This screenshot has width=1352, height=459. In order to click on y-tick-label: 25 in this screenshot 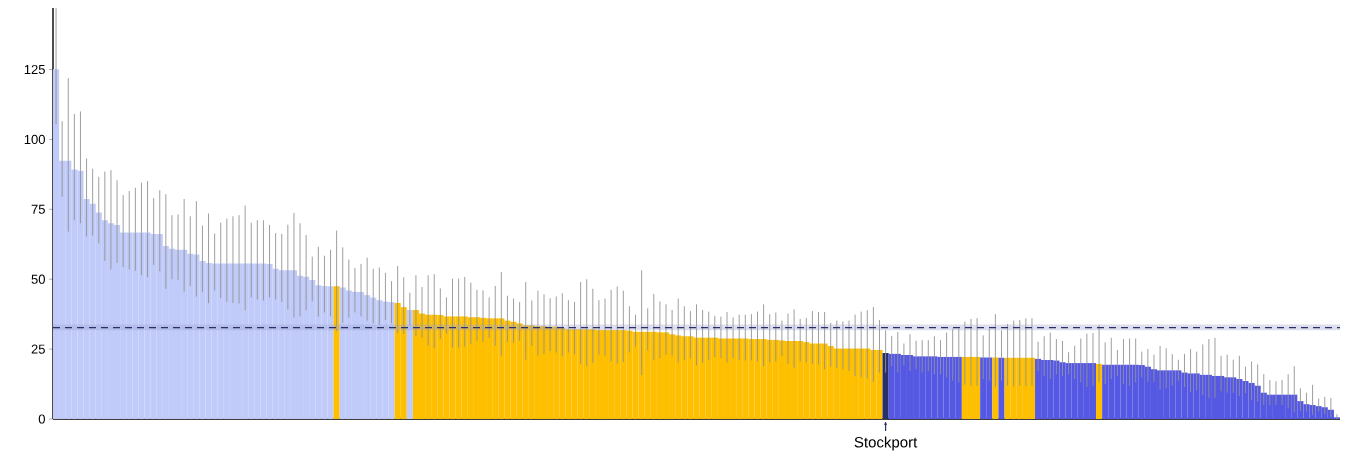, I will do `click(38, 349)`.